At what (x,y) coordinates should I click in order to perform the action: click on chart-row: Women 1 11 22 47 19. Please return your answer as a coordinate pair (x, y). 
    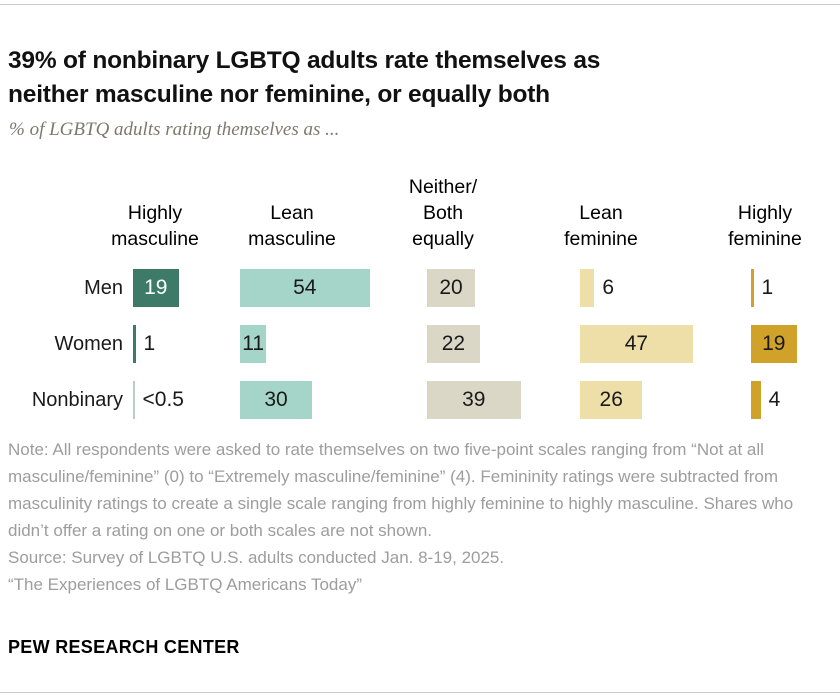
    Looking at the image, I should click on (420, 344).